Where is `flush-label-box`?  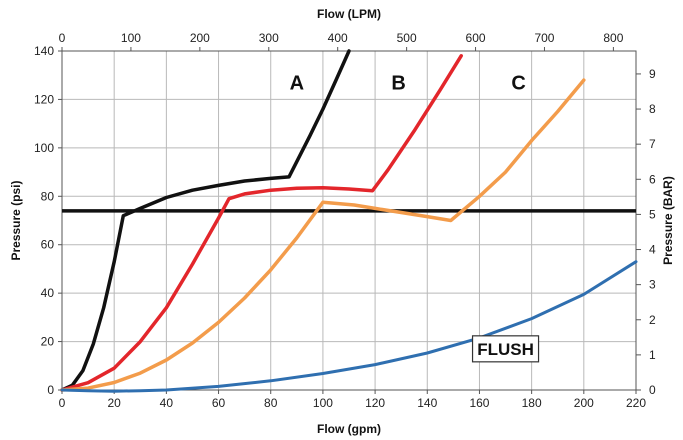 flush-label-box is located at coordinates (505, 349).